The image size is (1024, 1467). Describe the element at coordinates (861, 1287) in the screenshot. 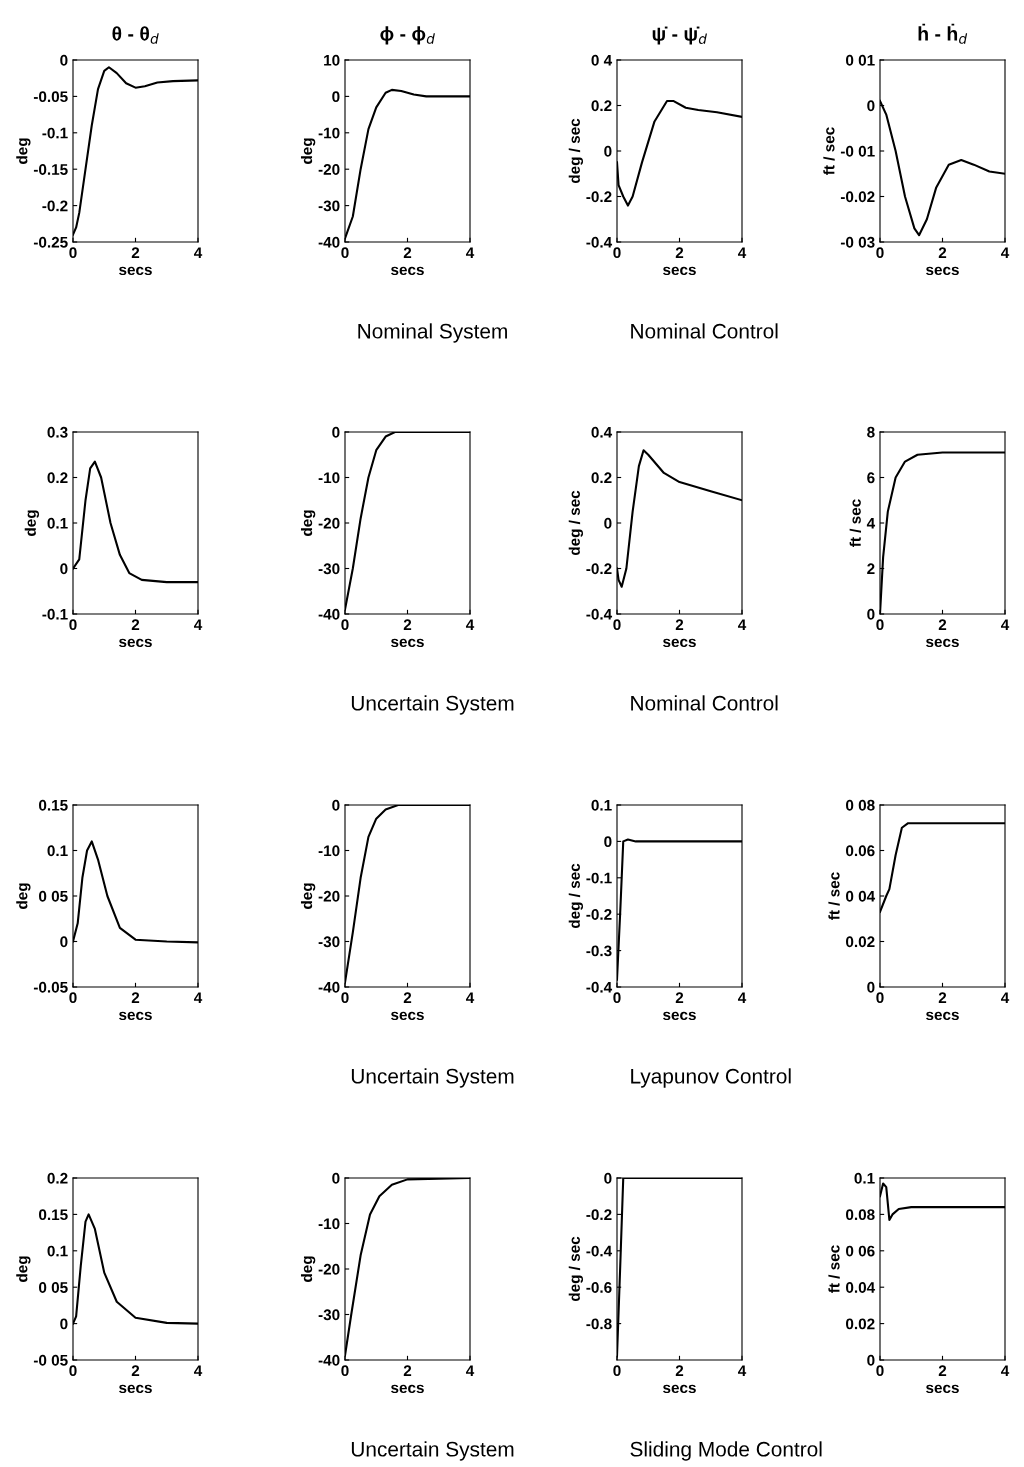

I see `y-tick-label: 0.04` at that location.